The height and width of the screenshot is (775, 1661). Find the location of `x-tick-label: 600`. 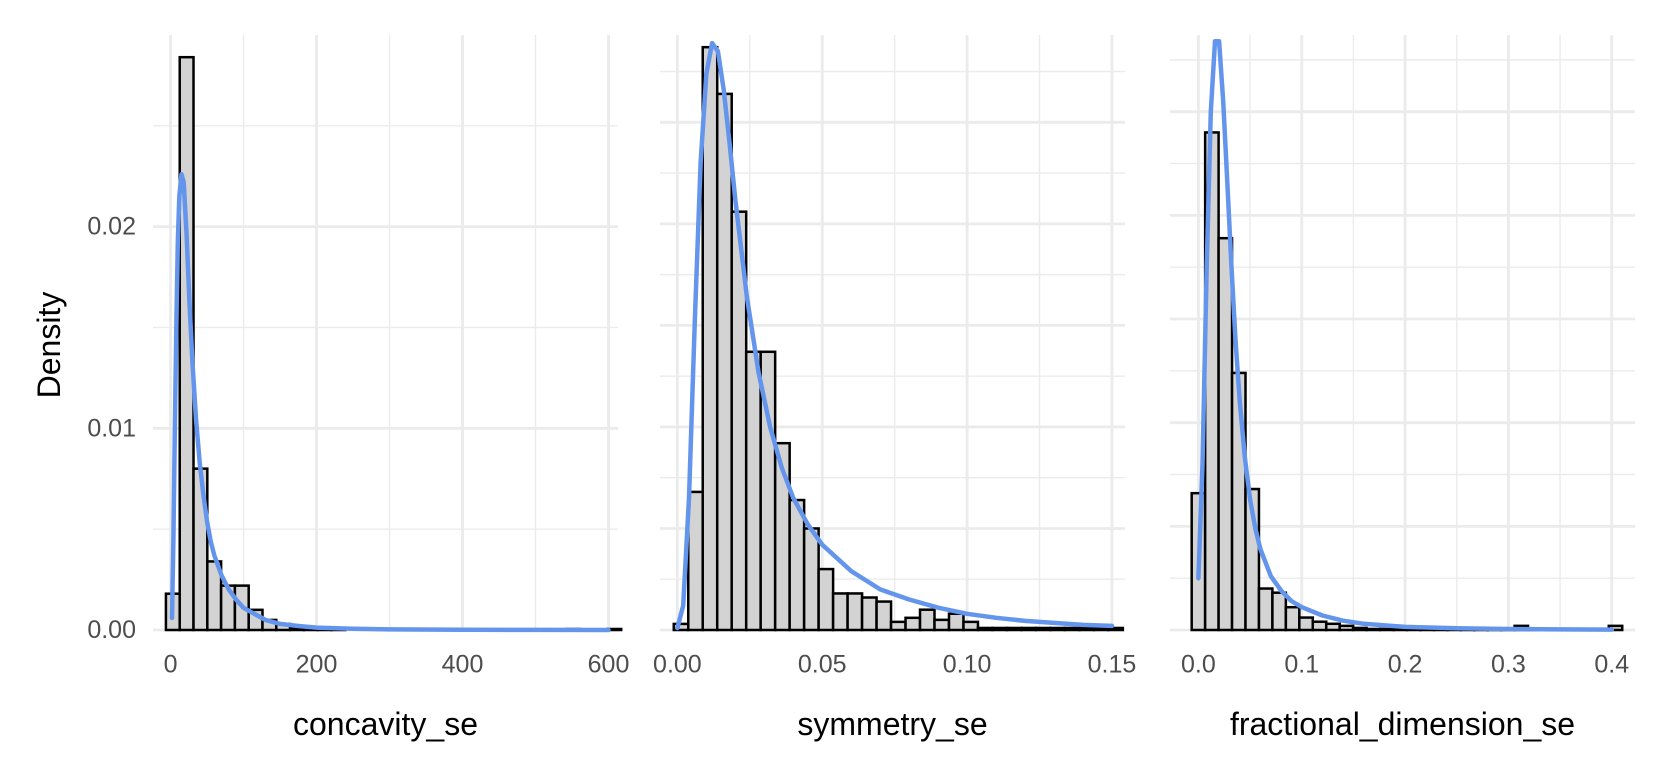

x-tick-label: 600 is located at coordinates (609, 665).